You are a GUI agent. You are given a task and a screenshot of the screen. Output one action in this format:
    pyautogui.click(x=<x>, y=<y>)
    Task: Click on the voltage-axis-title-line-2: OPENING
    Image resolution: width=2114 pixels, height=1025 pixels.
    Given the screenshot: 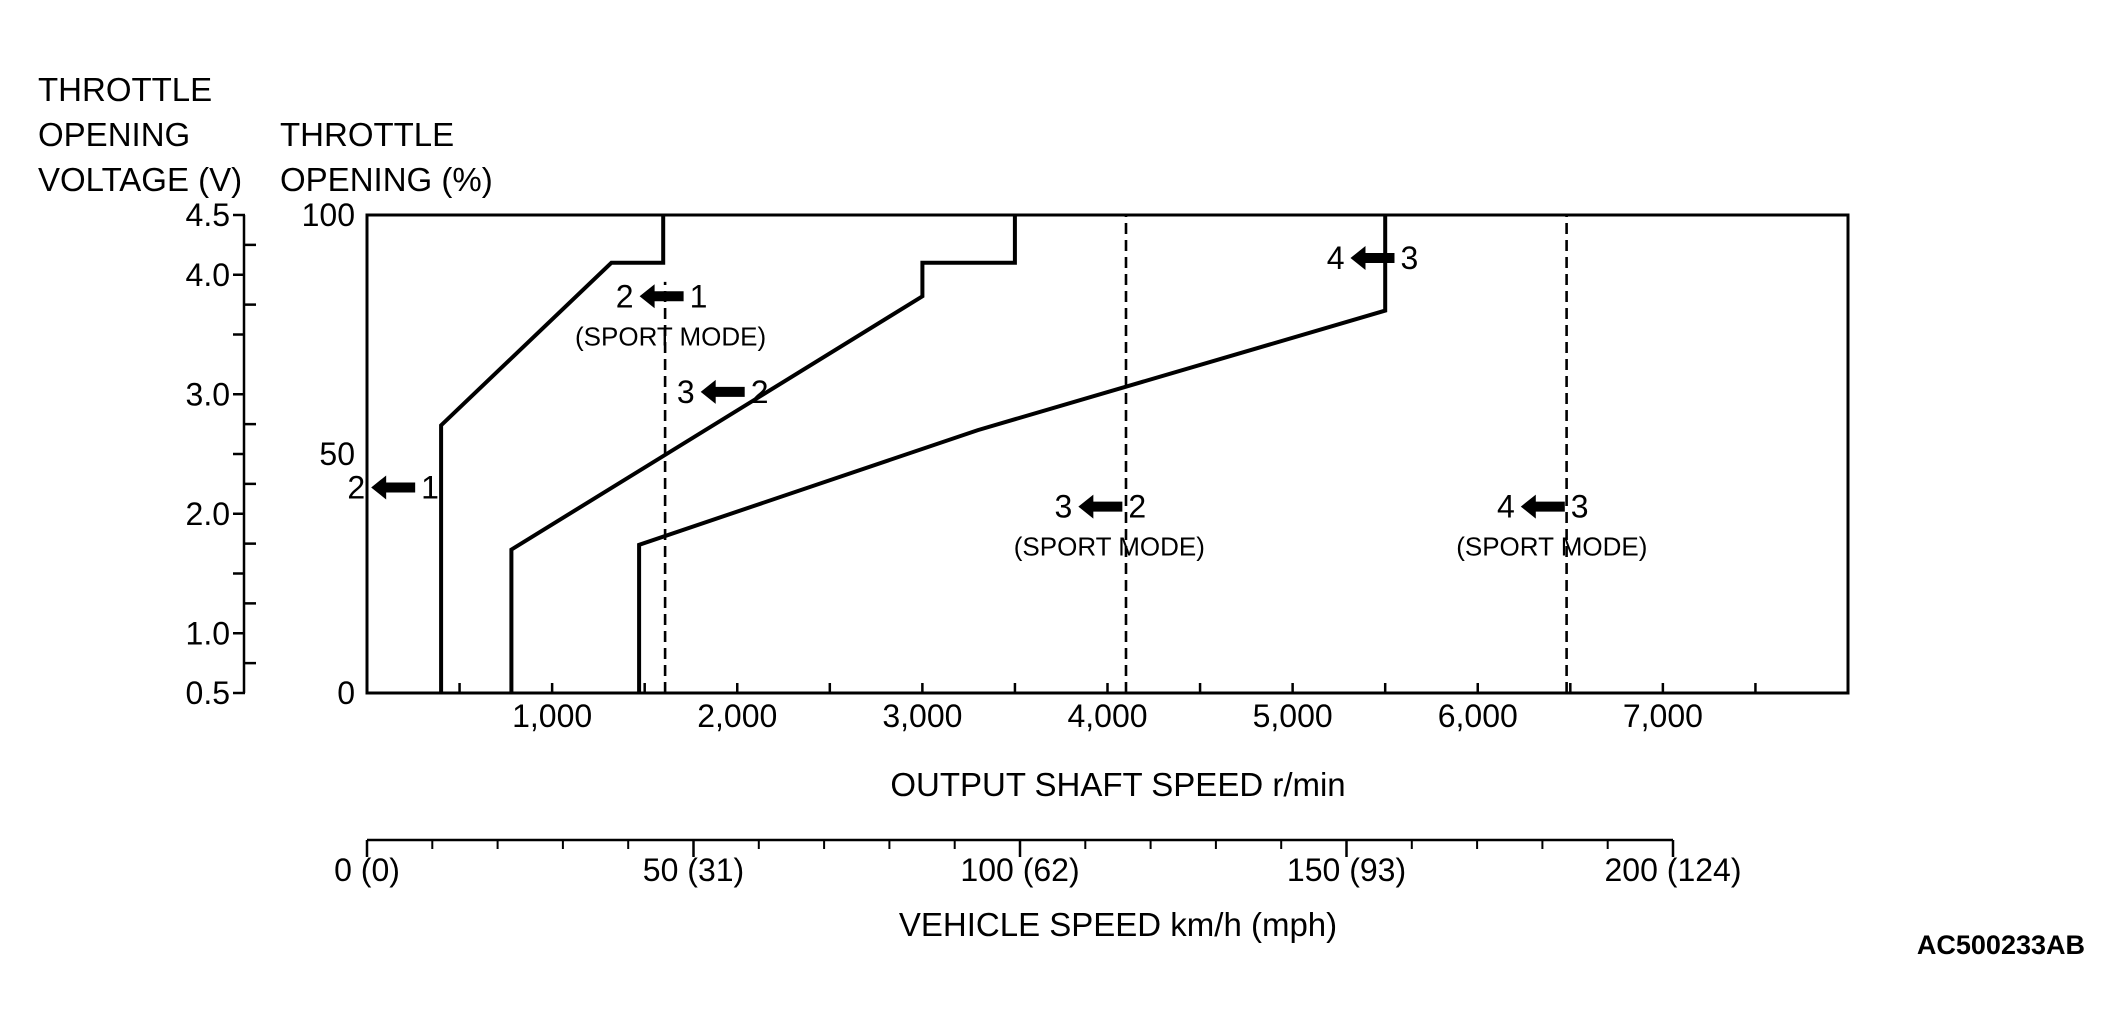 What is the action you would take?
    pyautogui.click(x=114, y=134)
    